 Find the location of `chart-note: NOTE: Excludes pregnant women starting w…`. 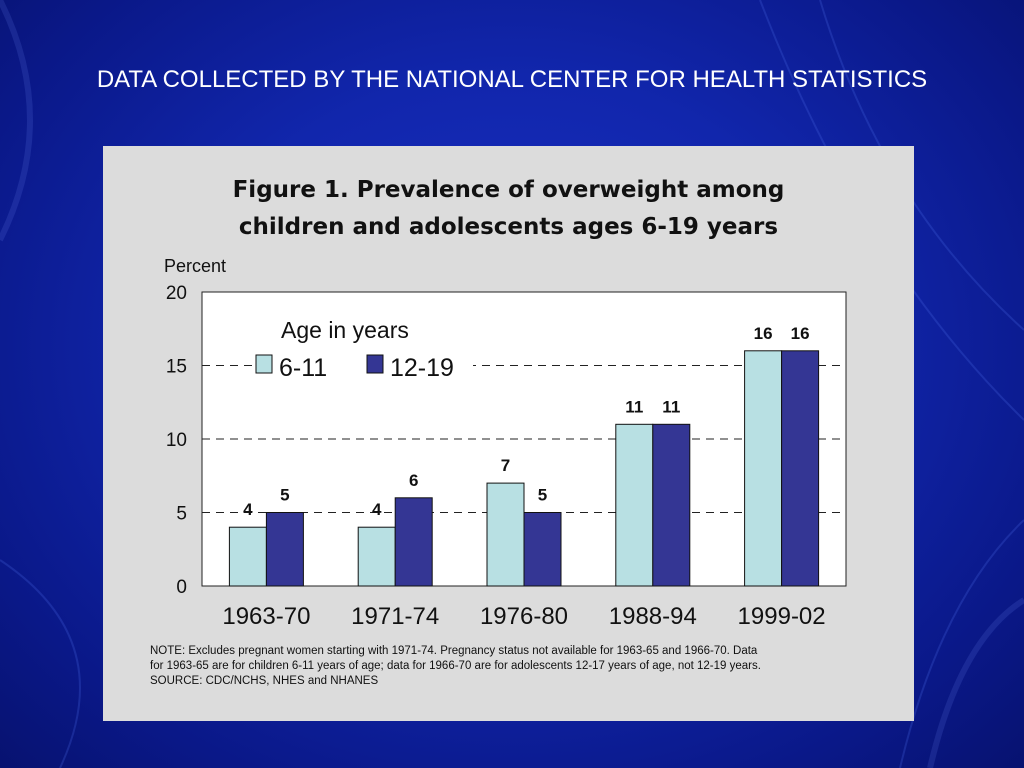

chart-note: NOTE: Excludes pregnant women starting w… is located at coordinates (520, 666).